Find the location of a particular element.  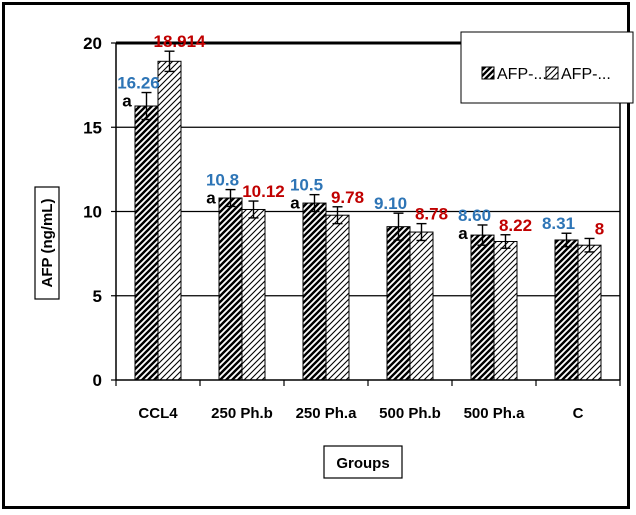

x-axis-title-text: Groups is located at coordinates (362, 463).